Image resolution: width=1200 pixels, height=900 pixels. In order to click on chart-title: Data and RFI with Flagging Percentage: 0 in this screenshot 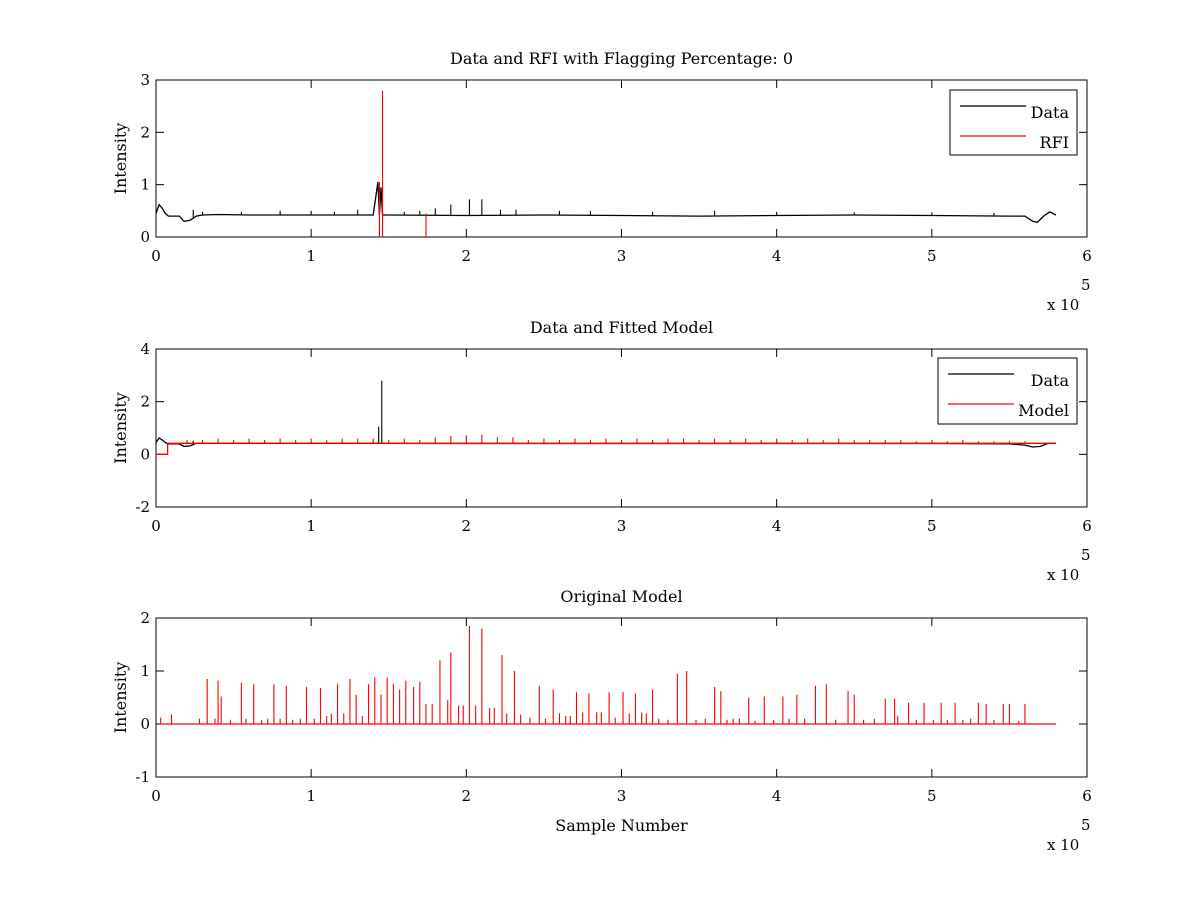, I will do `click(621, 58)`.